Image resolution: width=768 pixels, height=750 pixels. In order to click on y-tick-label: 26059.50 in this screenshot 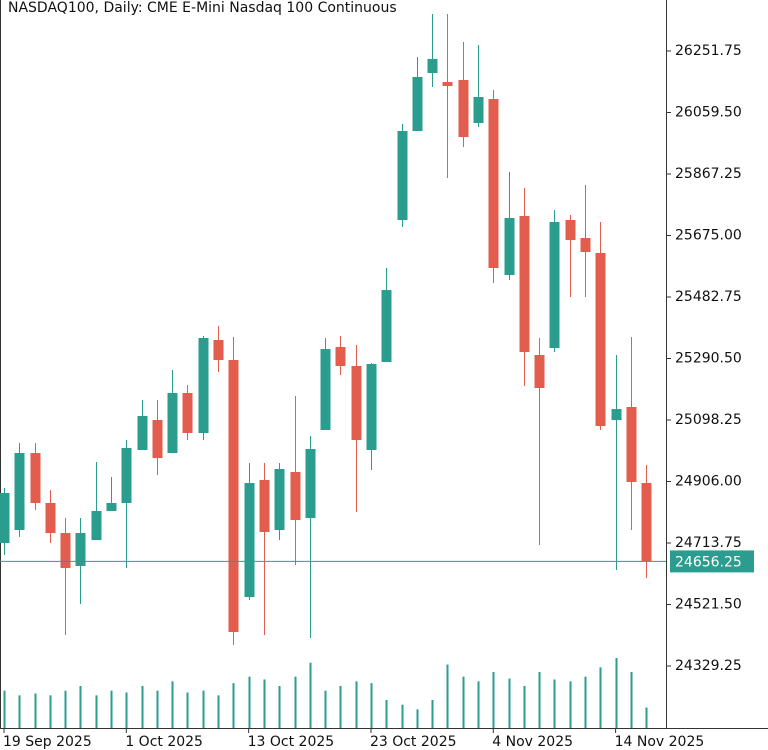, I will do `click(708, 113)`.